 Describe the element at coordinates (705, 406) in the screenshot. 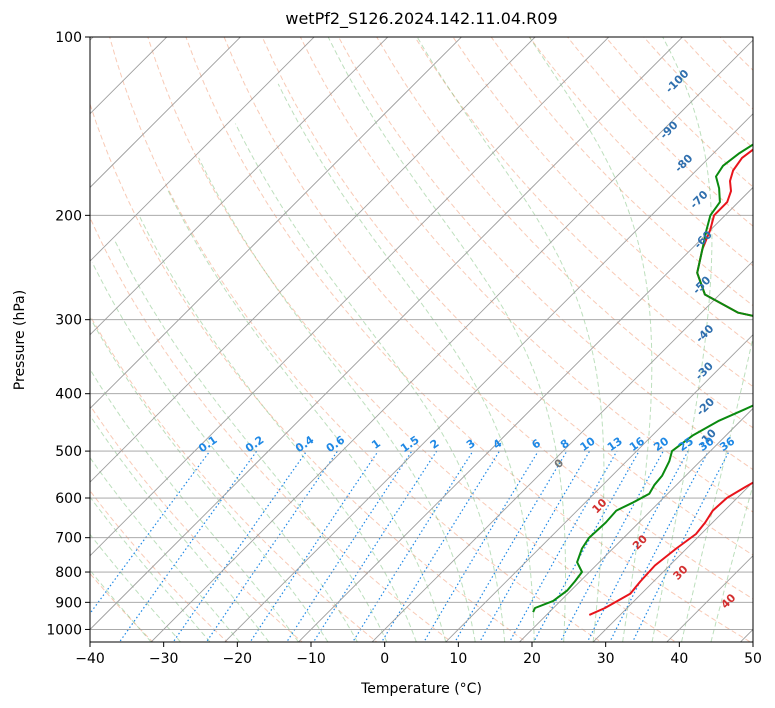

I see `dry-adiabat-label: -20` at that location.